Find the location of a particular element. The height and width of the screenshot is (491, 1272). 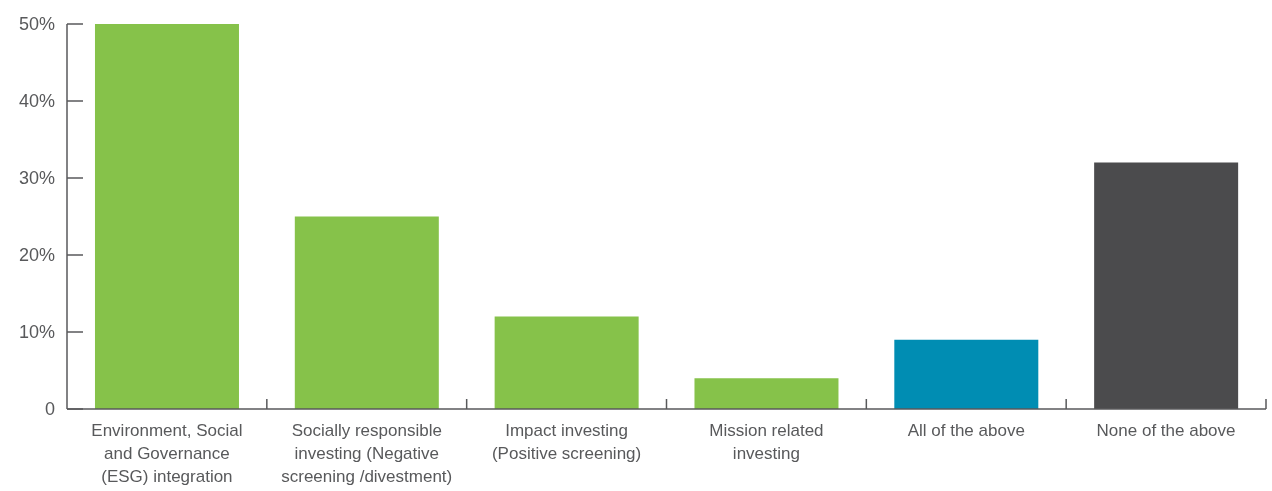

y-tick-label: 40% is located at coordinates (36, 101).